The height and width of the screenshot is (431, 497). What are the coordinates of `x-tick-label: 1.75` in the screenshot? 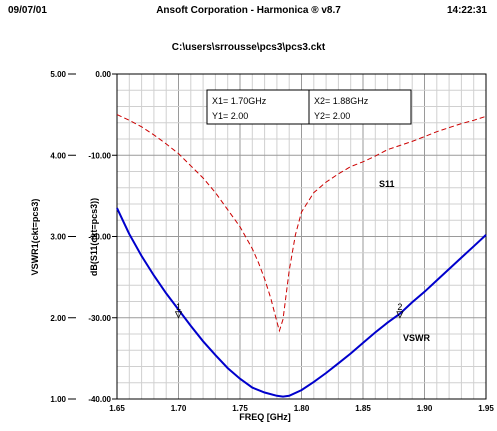 It's located at (240, 408).